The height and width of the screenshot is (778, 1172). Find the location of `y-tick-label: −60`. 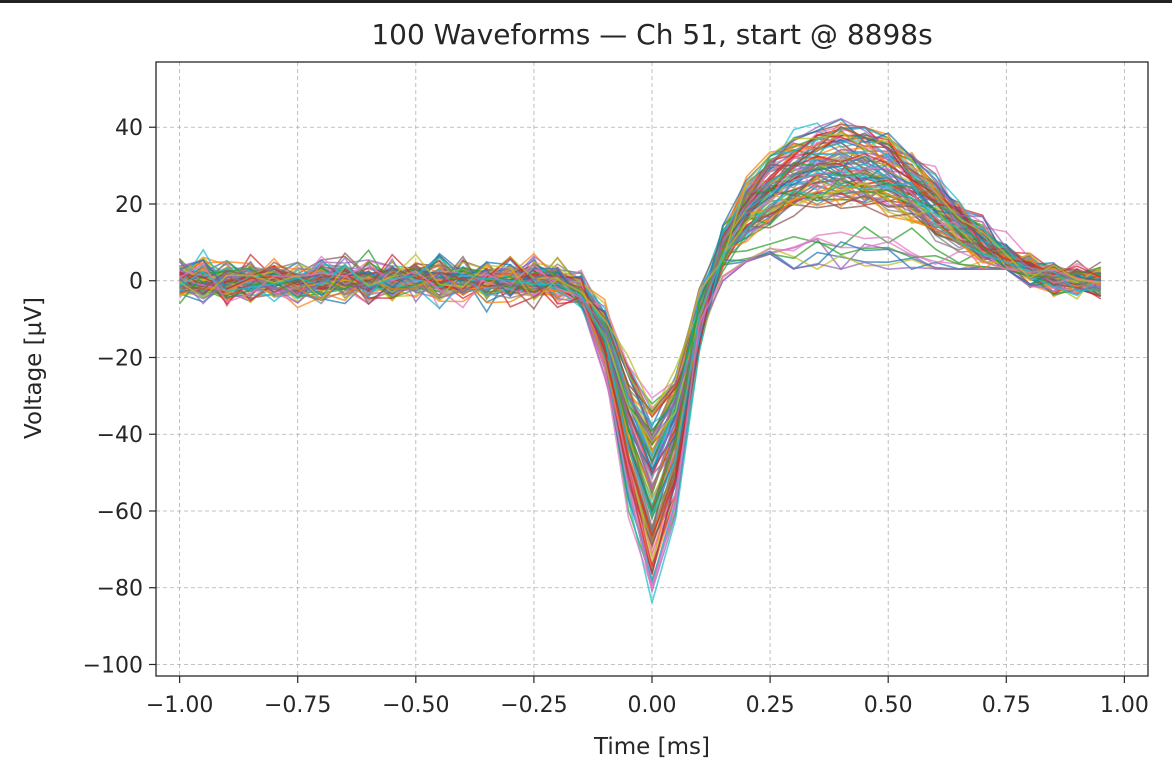

y-tick-label: −60 is located at coordinates (120, 512).